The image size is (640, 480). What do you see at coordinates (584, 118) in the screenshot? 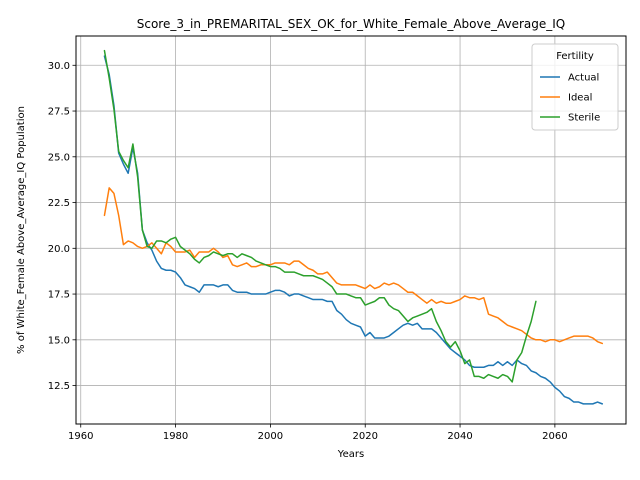
I see `legend-label-sterile: Sterile` at bounding box center [584, 118].